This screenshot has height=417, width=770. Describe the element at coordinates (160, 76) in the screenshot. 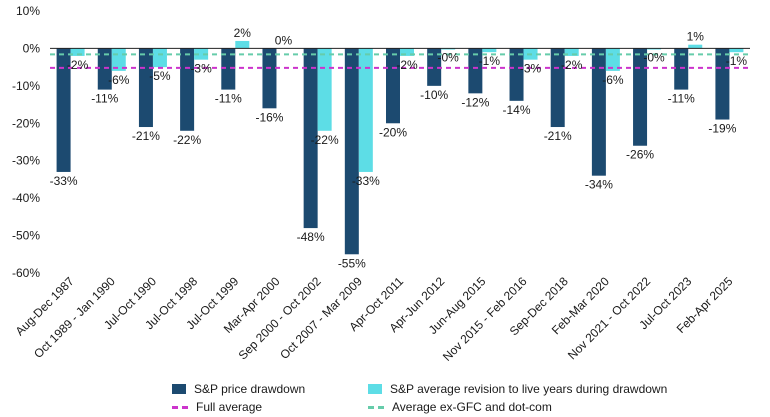

I see `data-label-revision: -5%` at that location.